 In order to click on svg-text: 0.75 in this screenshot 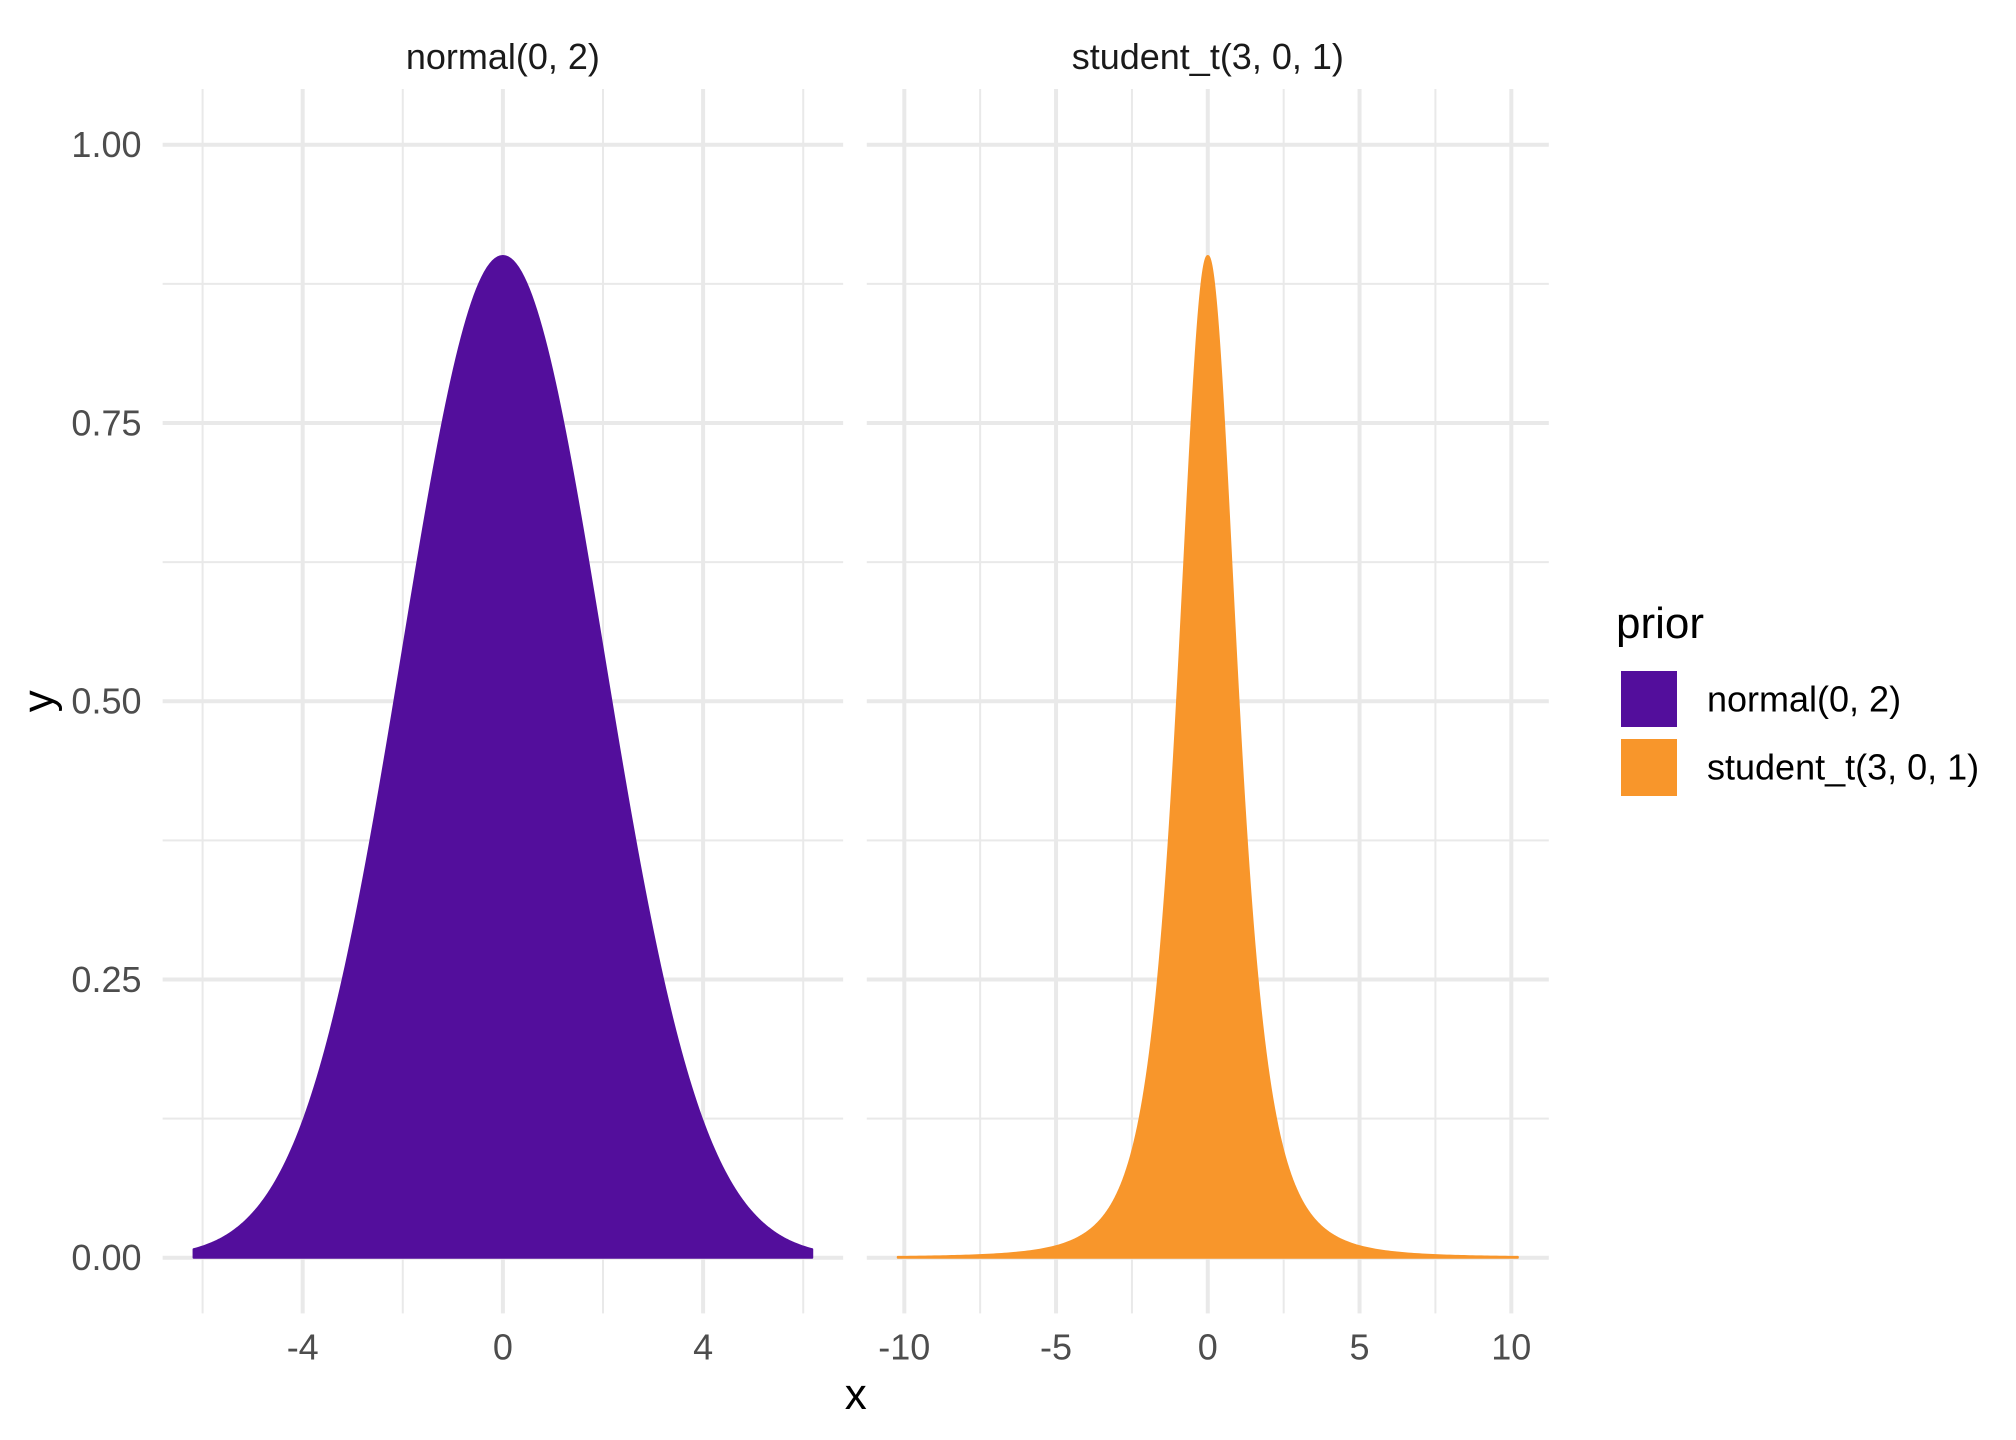, I will do `click(106, 422)`.